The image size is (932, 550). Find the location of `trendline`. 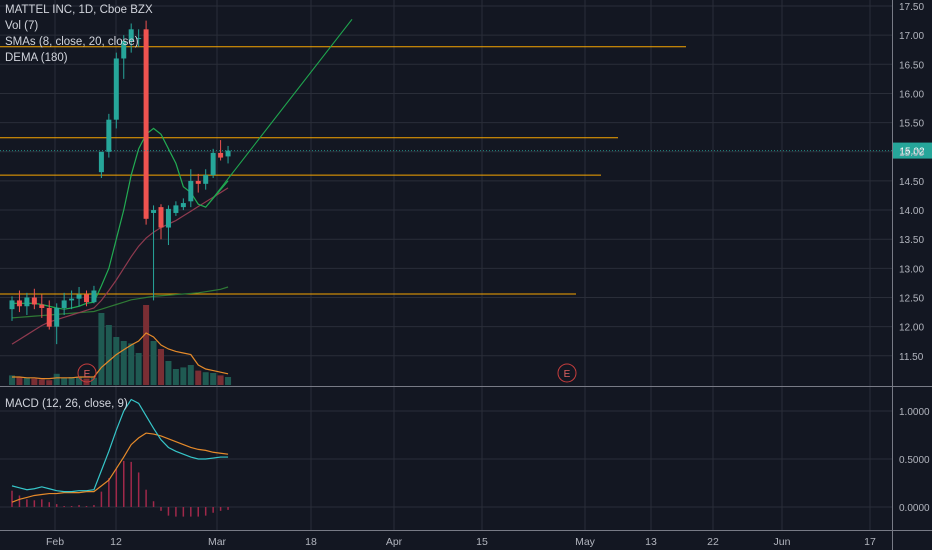

trendline is located at coordinates (280, 111).